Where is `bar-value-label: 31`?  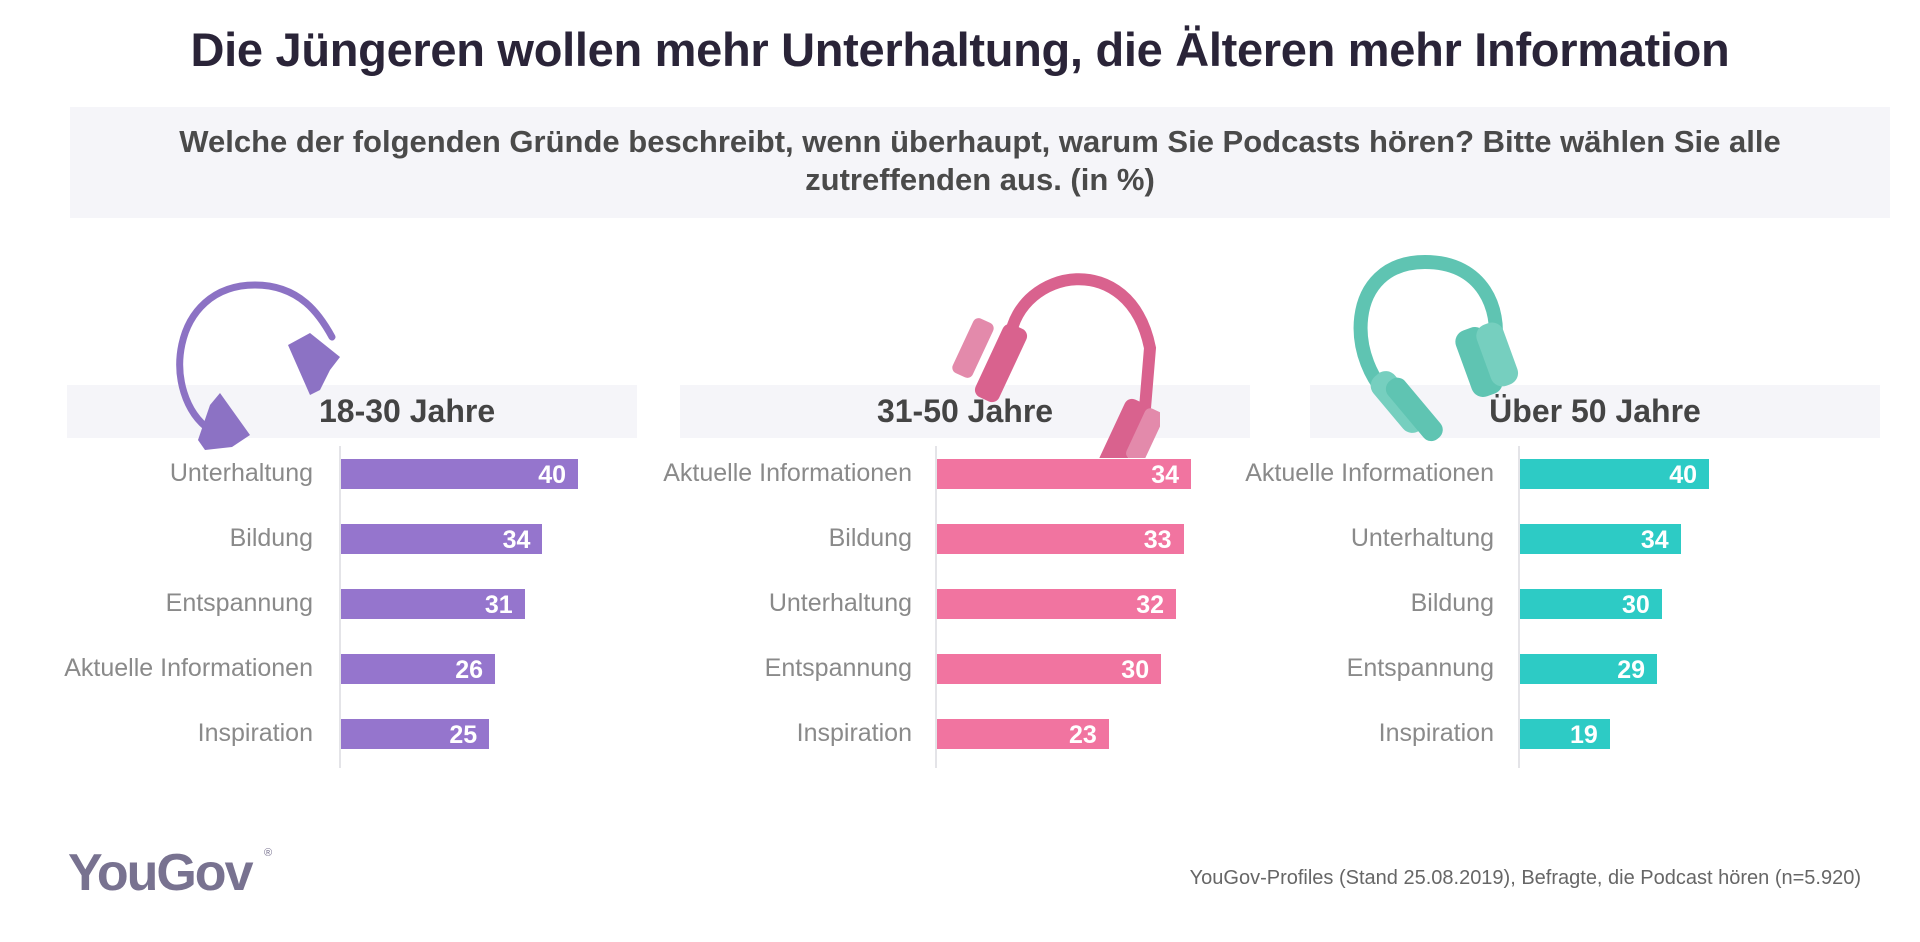 bar-value-label: 31 is located at coordinates (498, 605).